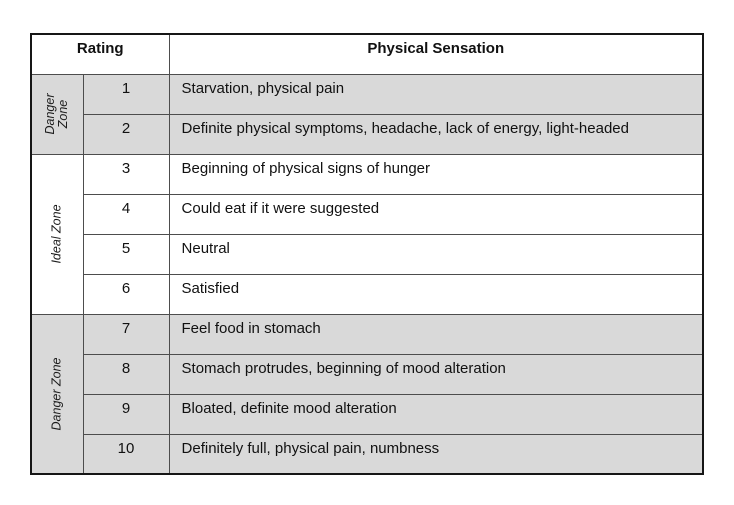 This screenshot has height=505, width=734. I want to click on header-row: Rating Physical Sensation, so click(367, 54).